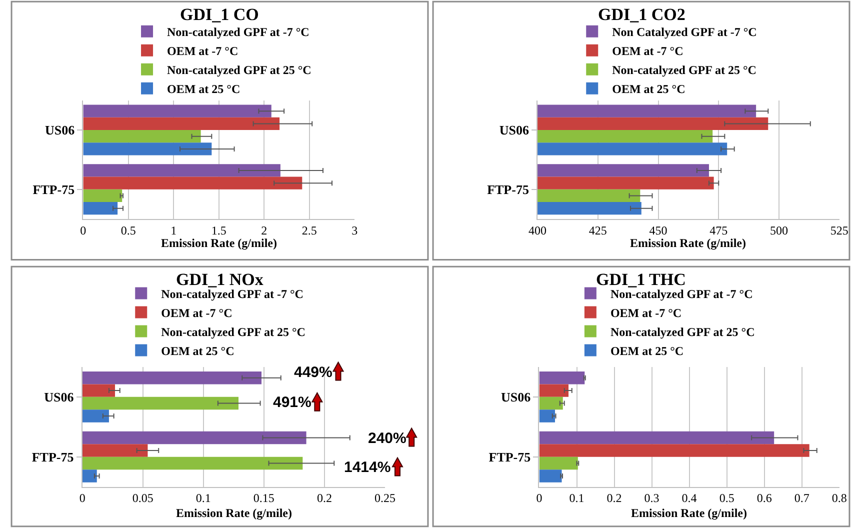 This screenshot has height=528, width=863. Describe the element at coordinates (143, 498) in the screenshot. I see `x-tick-label: 0.05` at that location.